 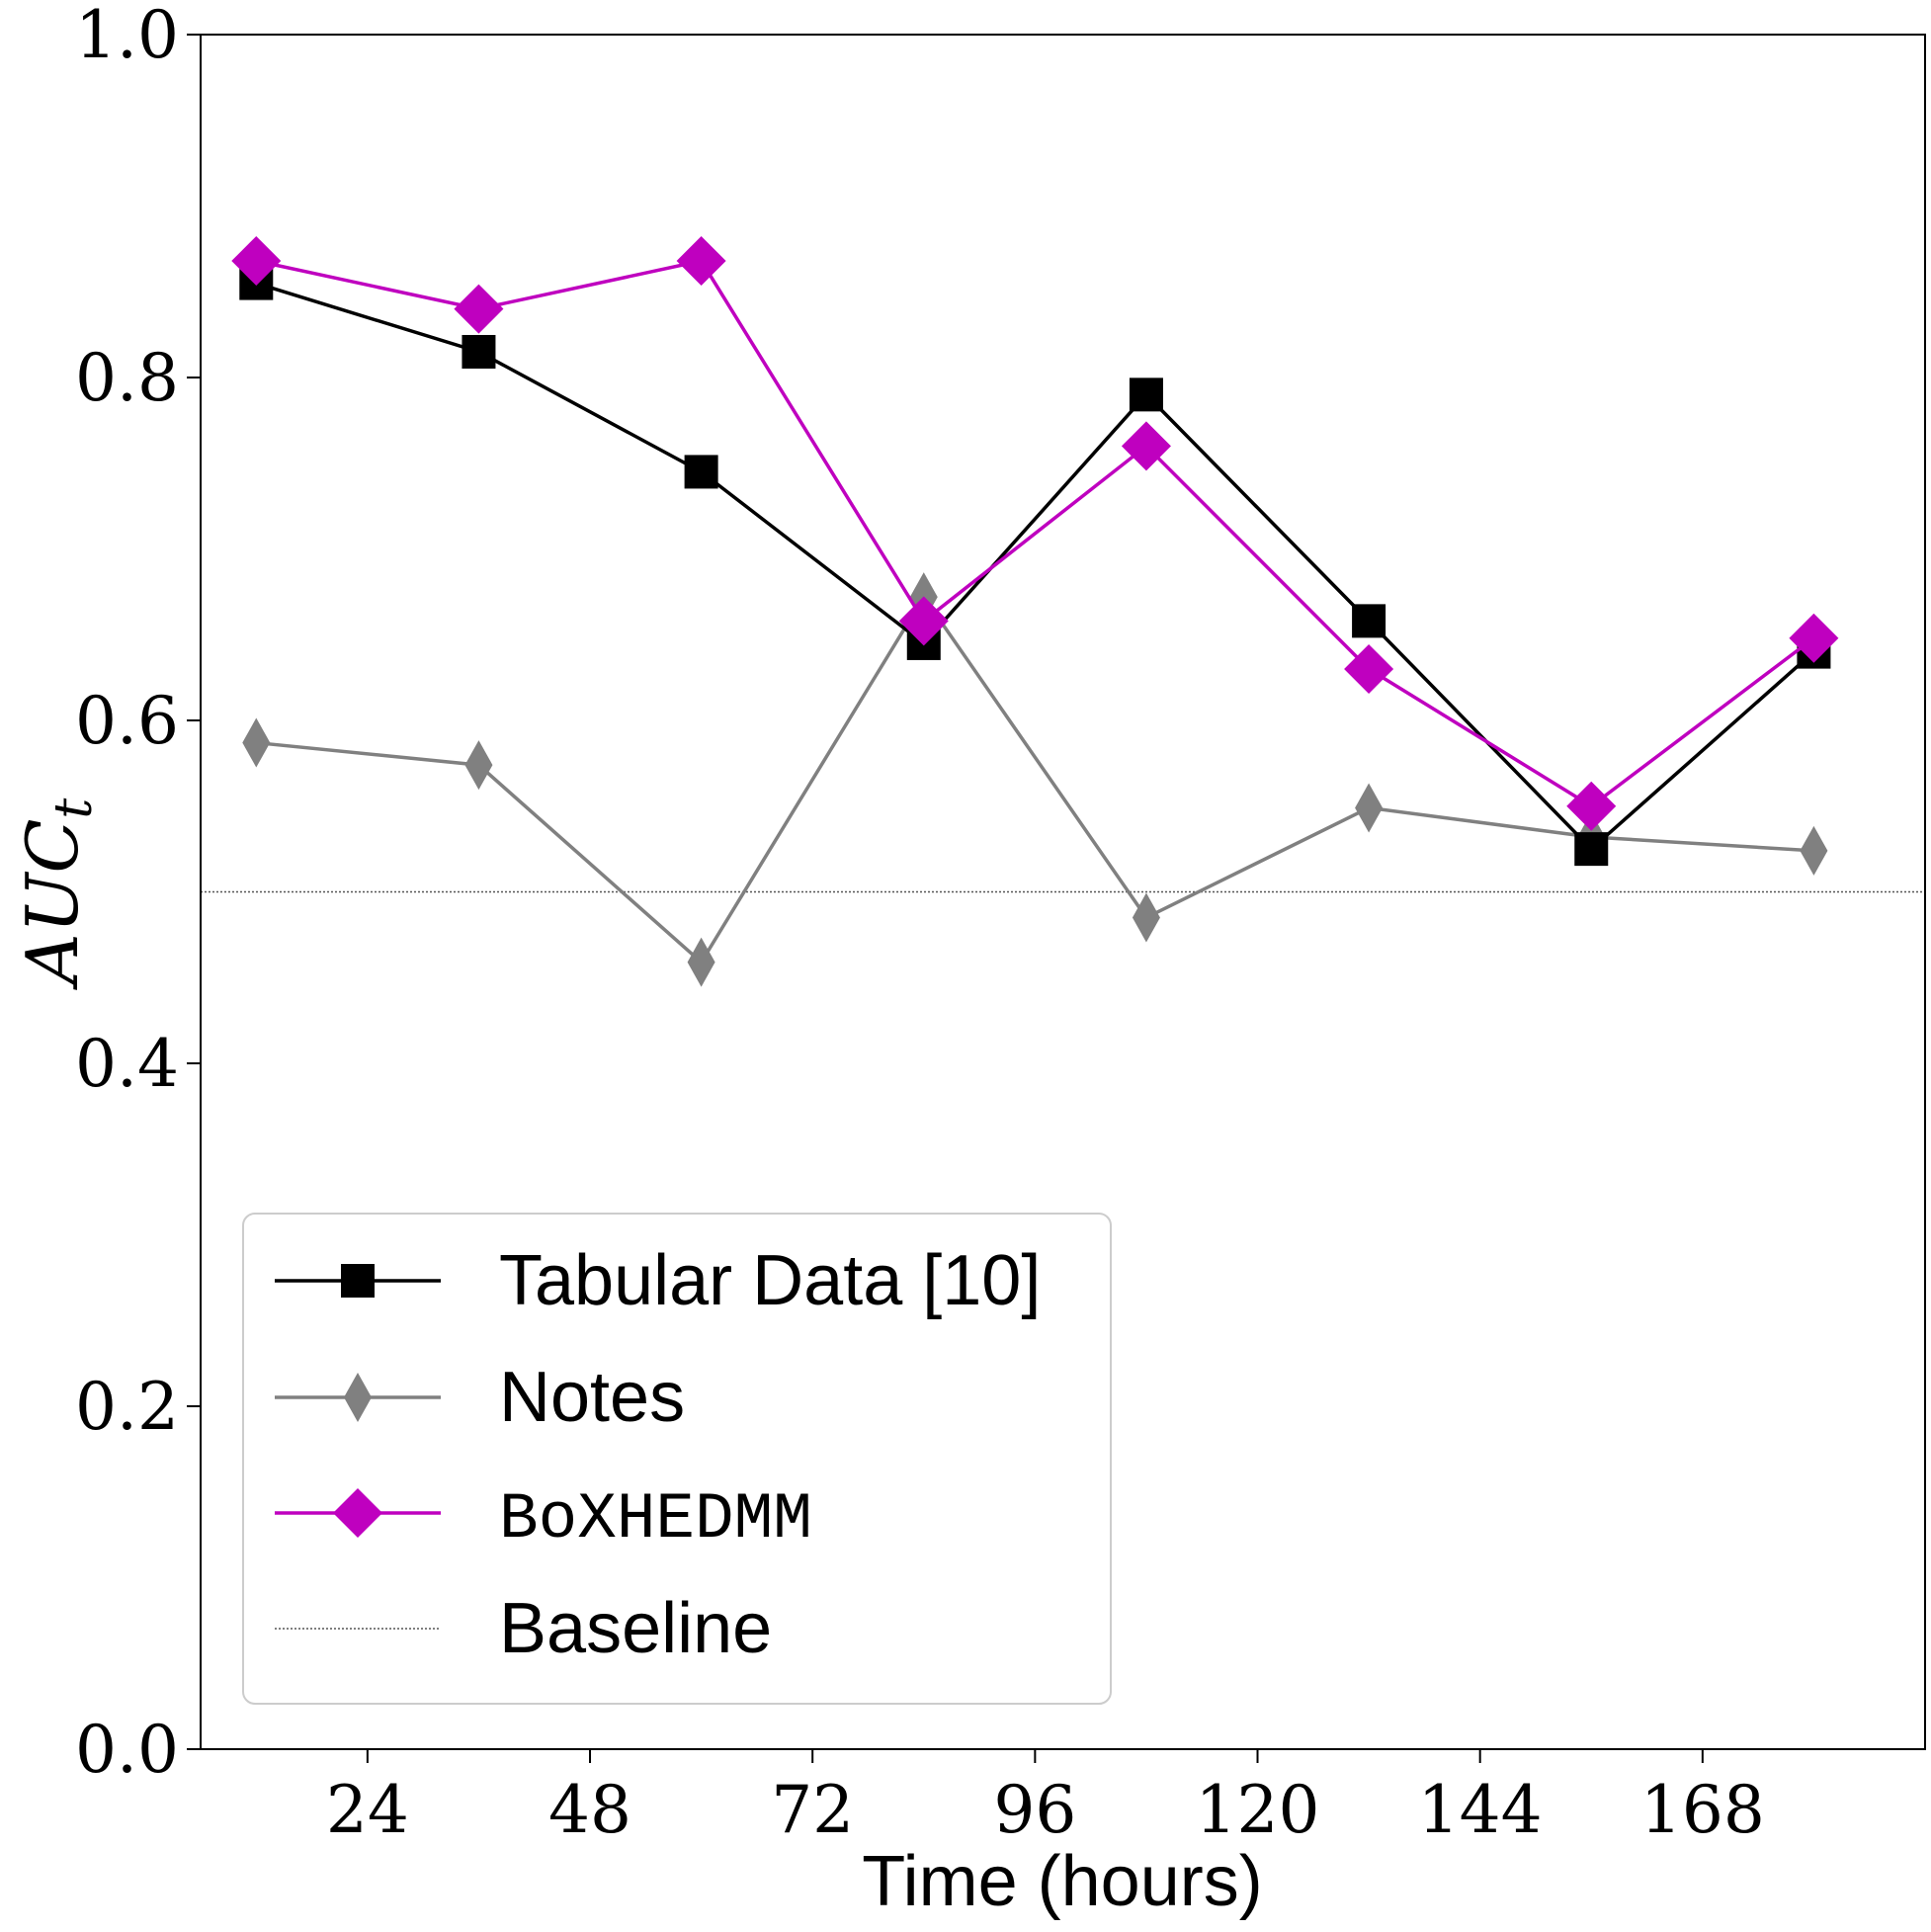 I want to click on x-tick-label: 96, so click(x=1034, y=1810).